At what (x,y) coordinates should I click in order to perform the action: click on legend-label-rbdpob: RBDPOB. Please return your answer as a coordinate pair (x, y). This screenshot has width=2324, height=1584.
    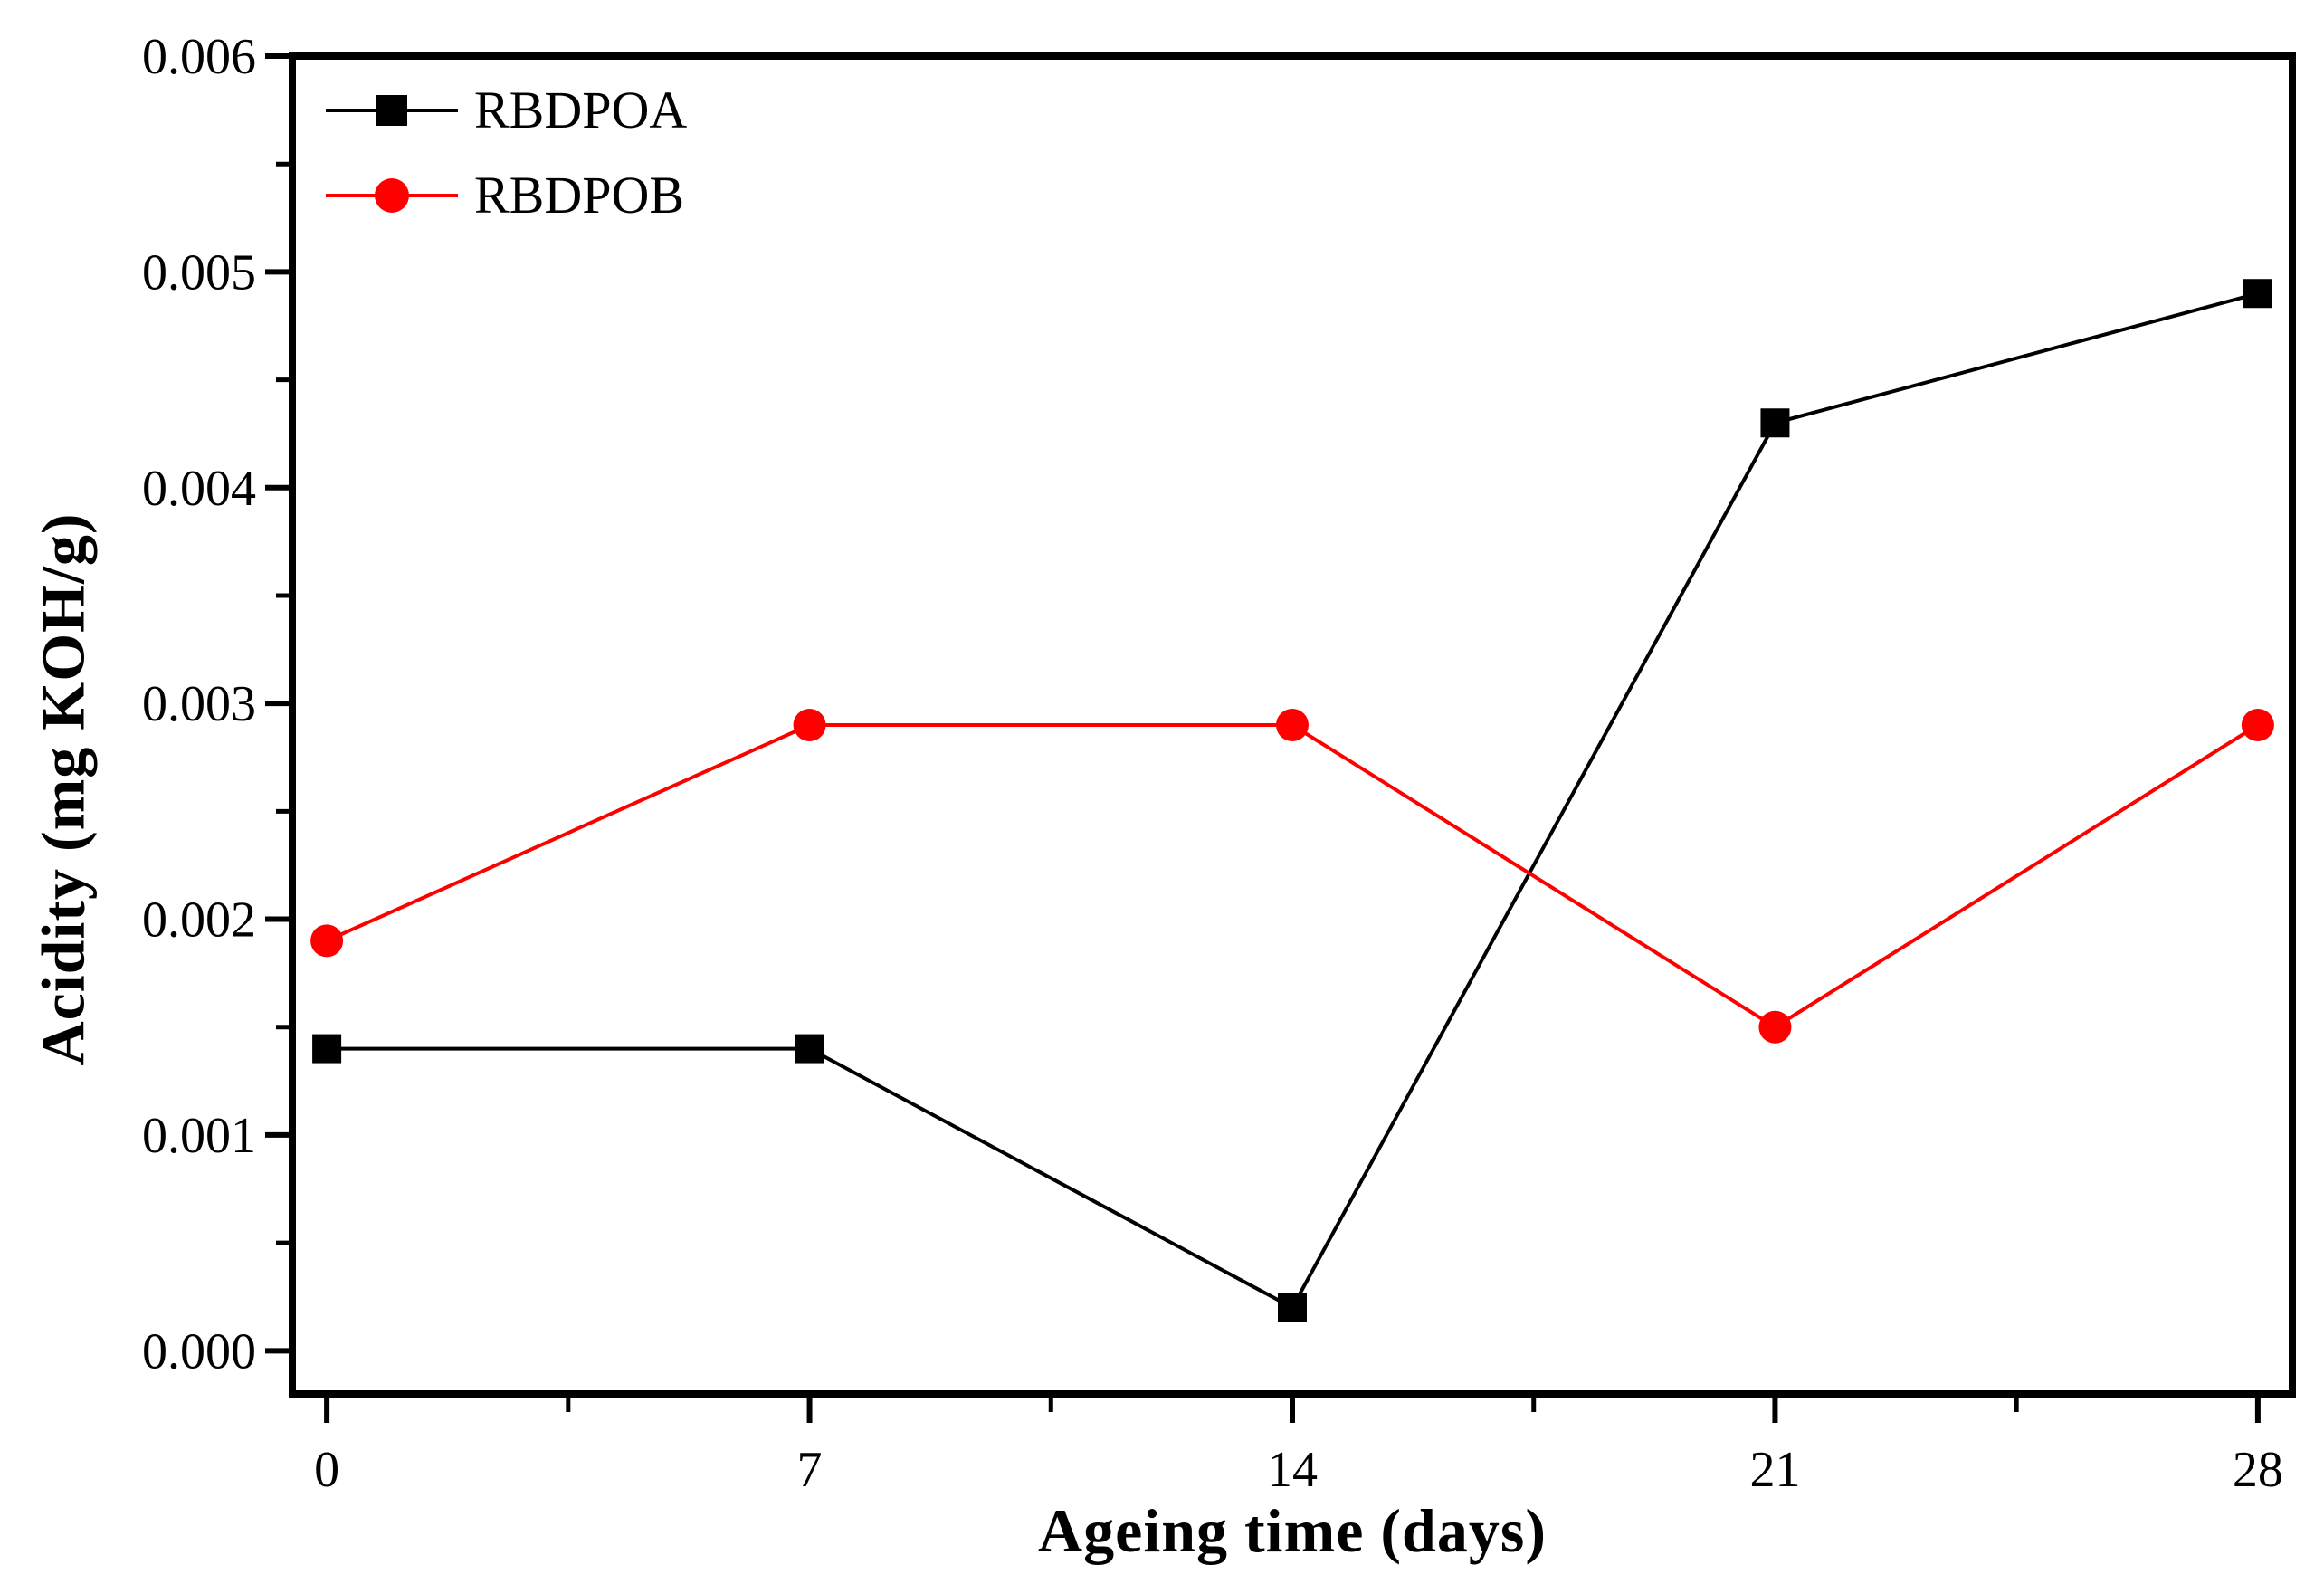
    Looking at the image, I should click on (579, 195).